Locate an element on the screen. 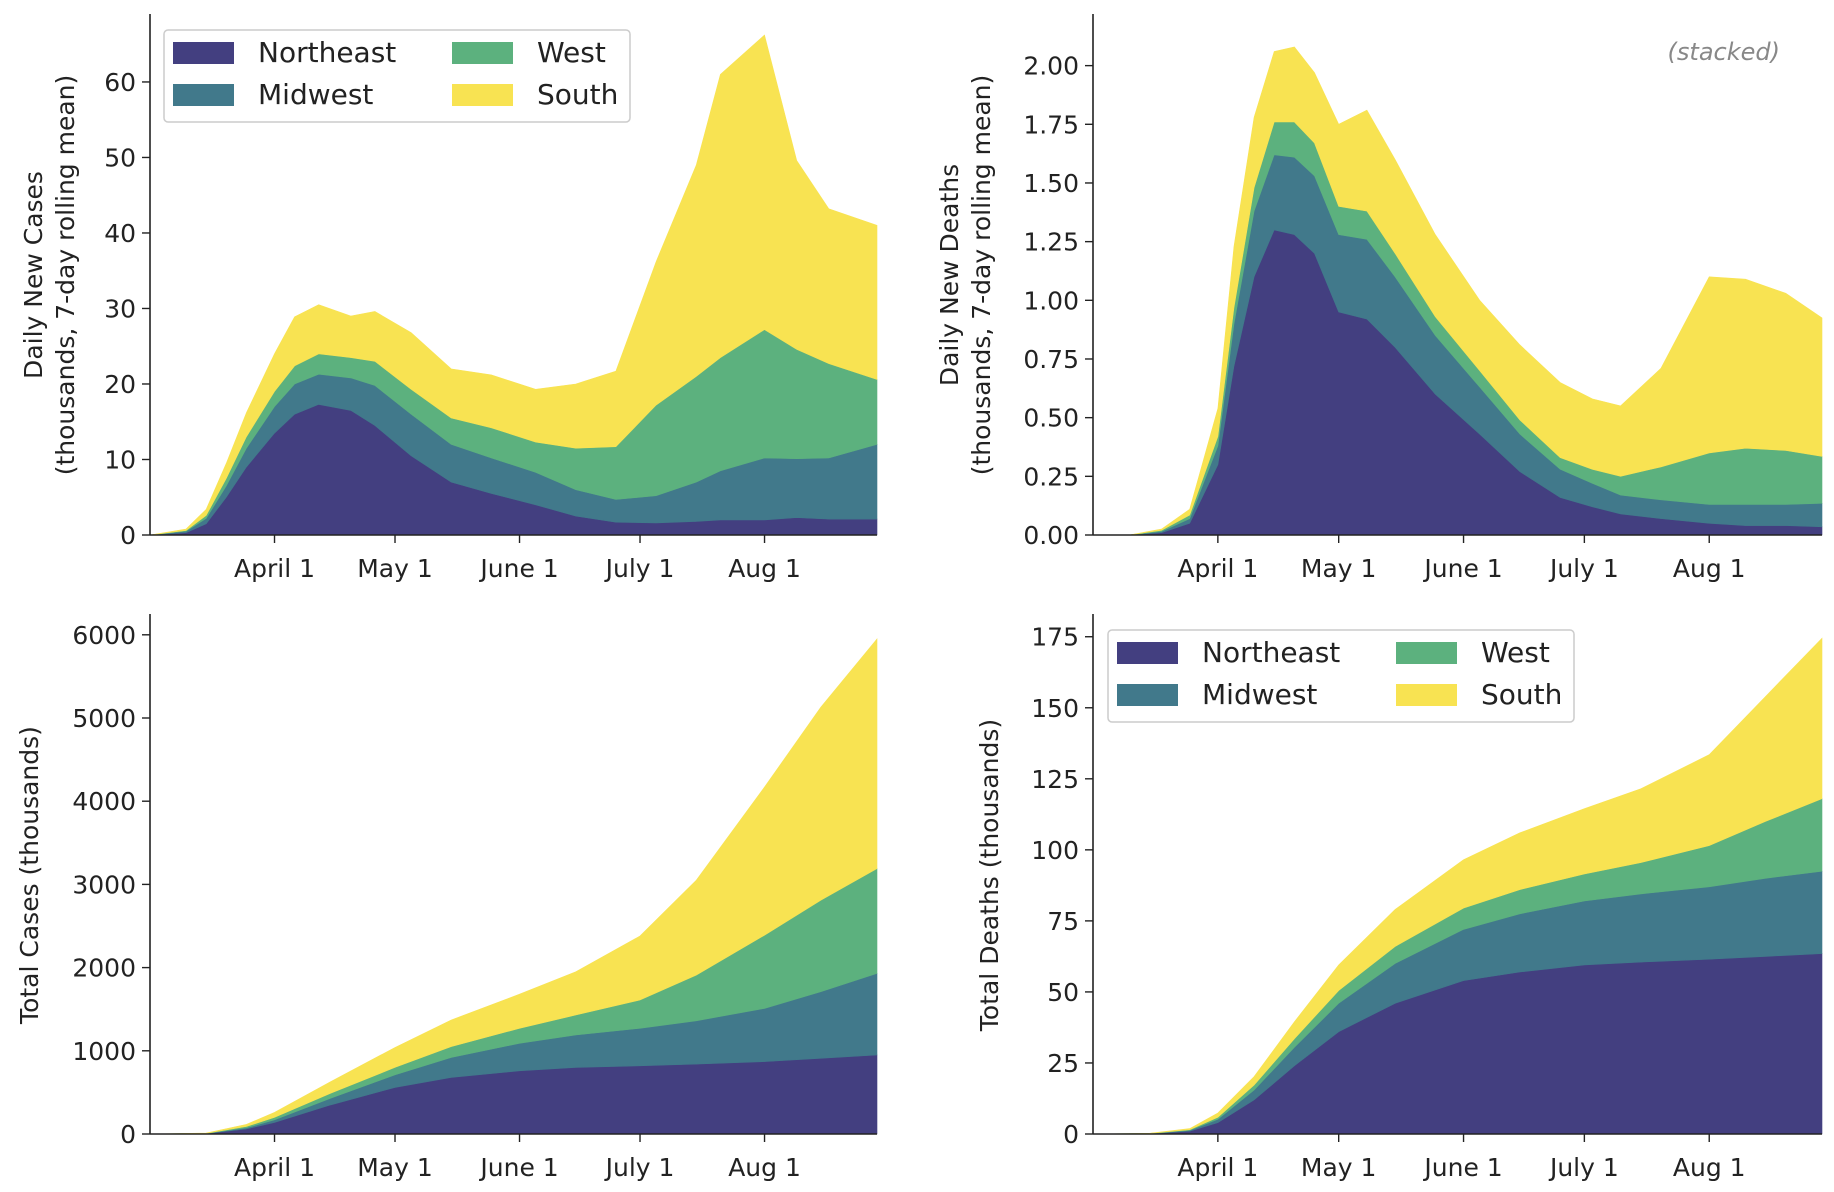 The image size is (1834, 1192). total-cases-ytick-label: 3000 is located at coordinates (104, 884).